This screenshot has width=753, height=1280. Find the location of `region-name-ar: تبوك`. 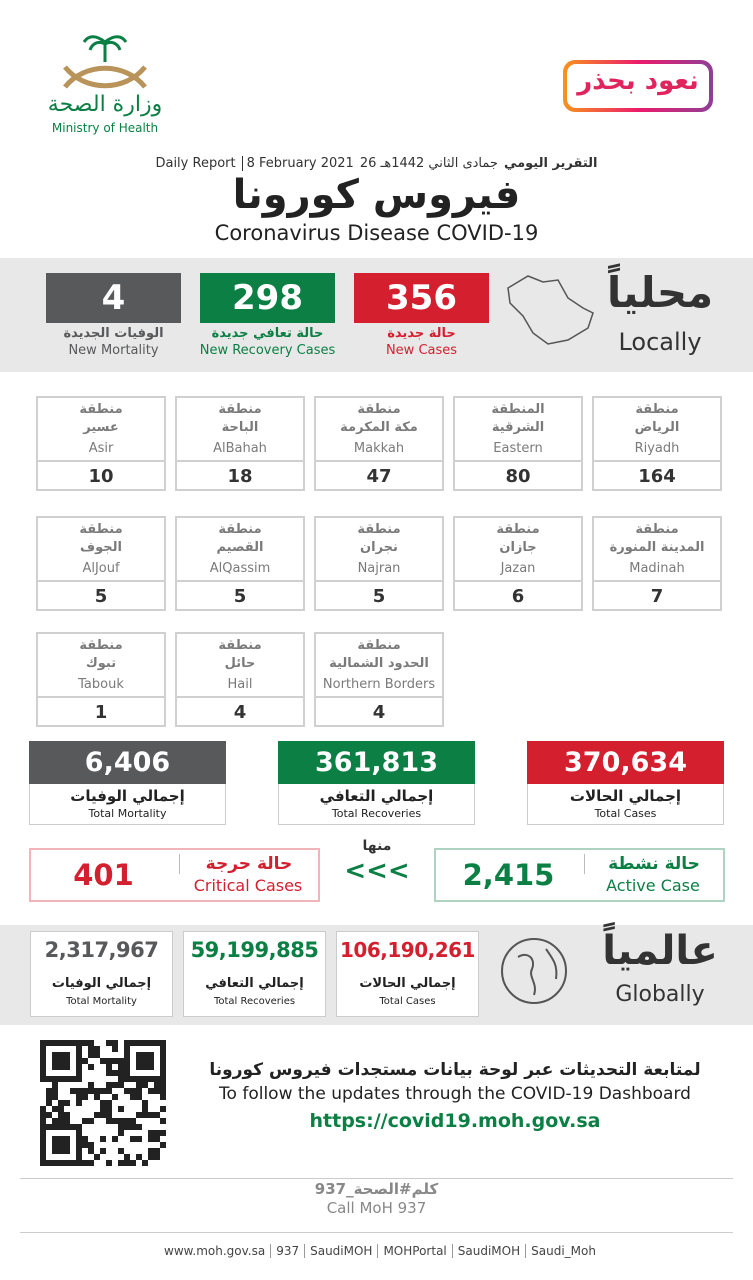

region-name-ar: تبوك is located at coordinates (101, 663).